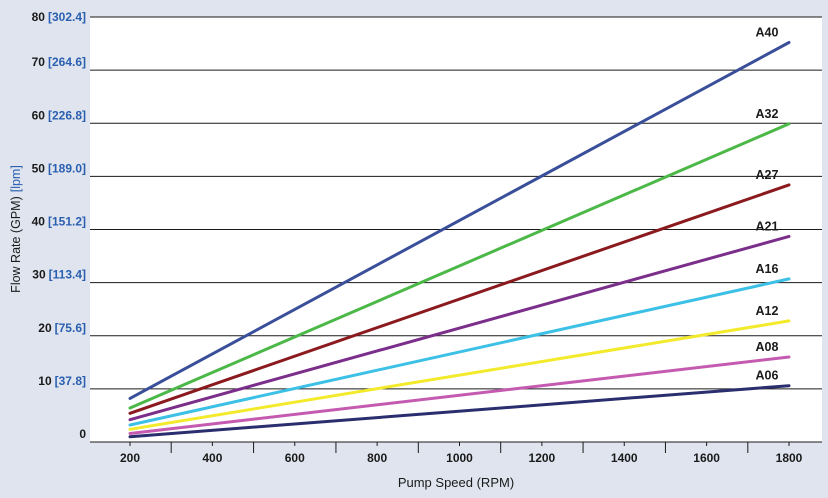  What do you see at coordinates (67, 115) in the screenshot?
I see `y-tick-alt-value: [226.8]` at bounding box center [67, 115].